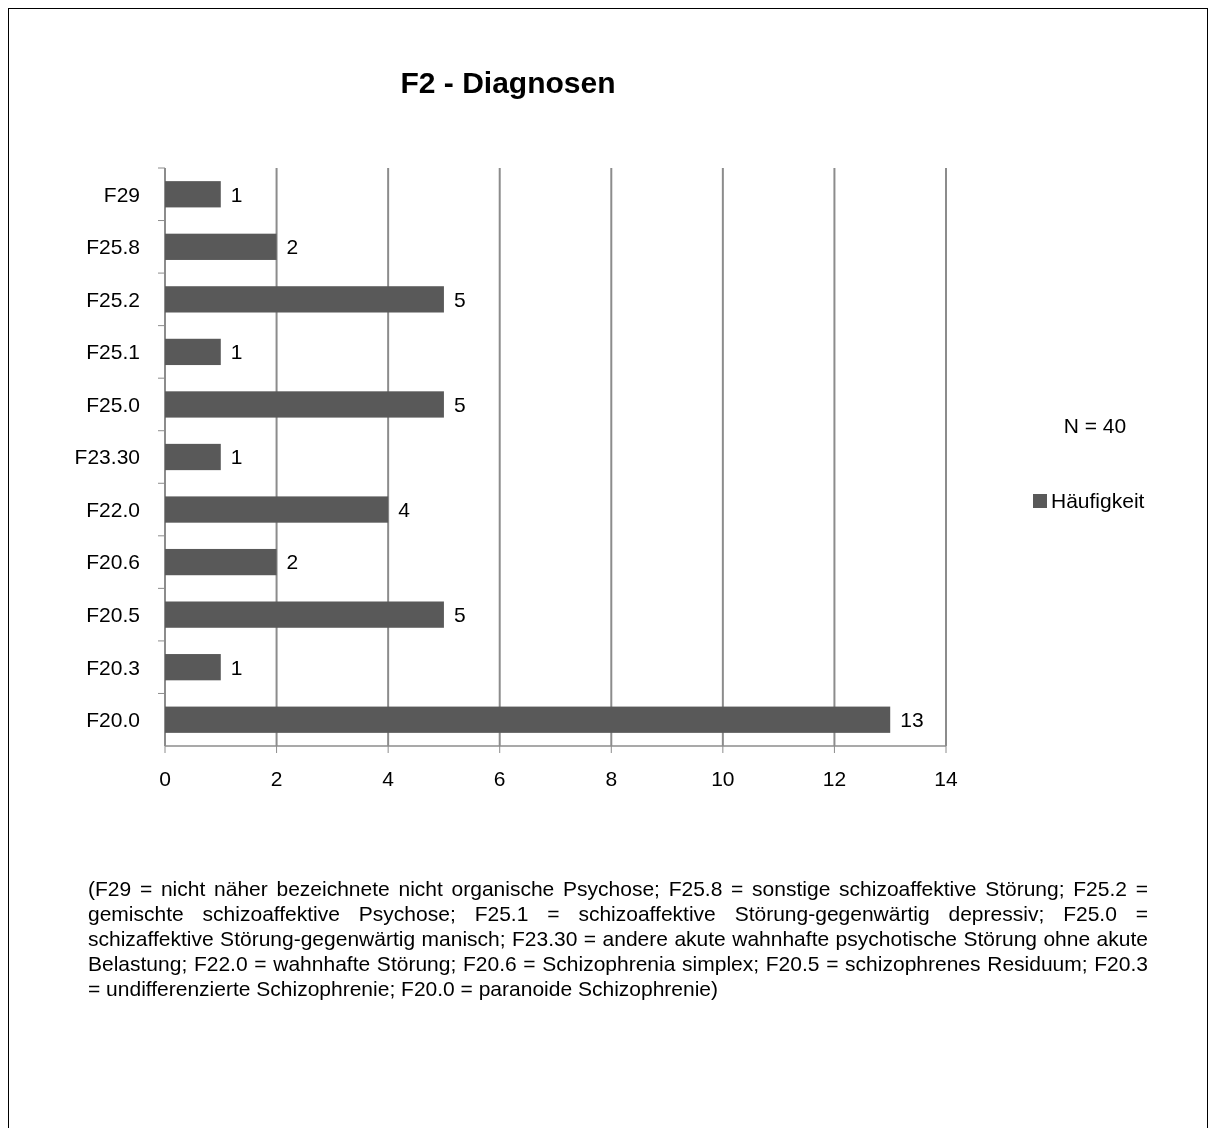 This screenshot has height=1131, width=1214. I want to click on y-tick-label: F23.30, so click(107, 457).